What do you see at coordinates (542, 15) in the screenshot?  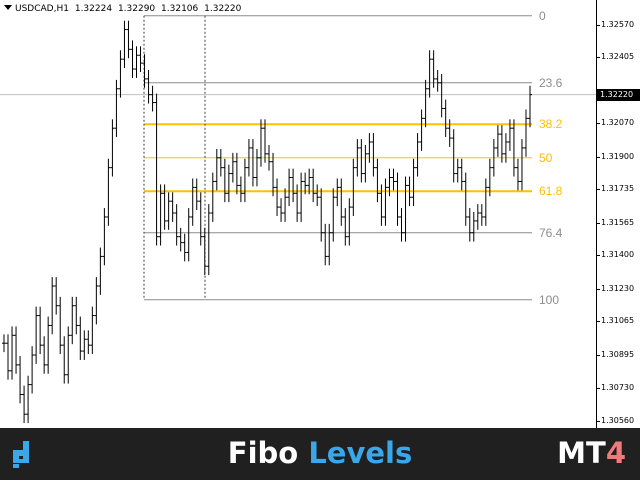 I see `fib-level-label: 0` at bounding box center [542, 15].